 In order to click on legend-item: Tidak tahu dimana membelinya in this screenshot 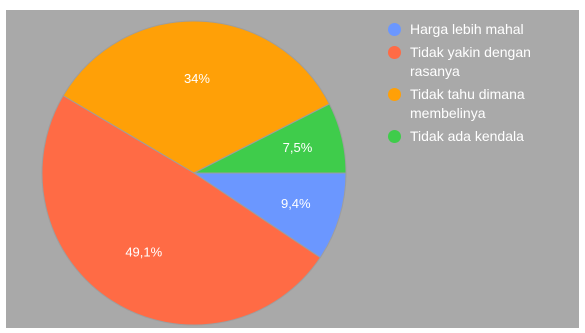, I will do `click(483, 104)`.